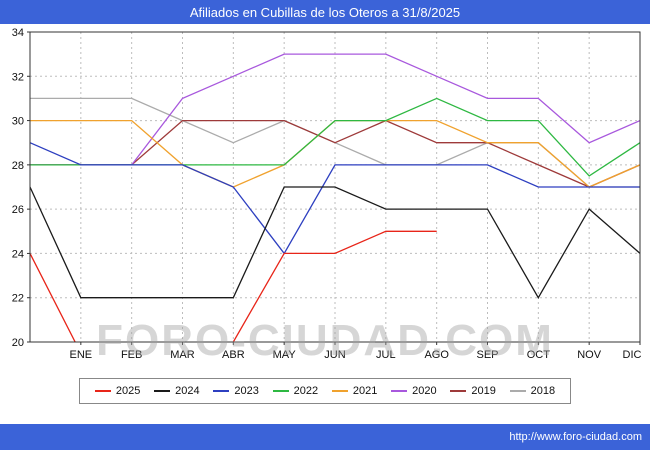 The height and width of the screenshot is (450, 650). I want to click on legend-swatch-2024, so click(162, 391).